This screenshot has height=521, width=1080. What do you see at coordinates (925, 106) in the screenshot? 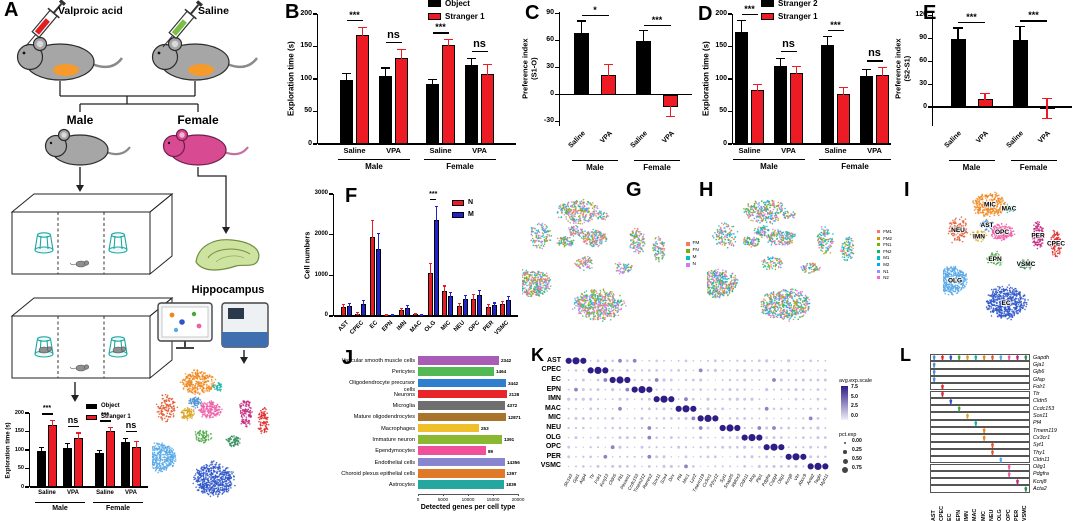
I see `y-tick-label: 0` at bounding box center [925, 106].